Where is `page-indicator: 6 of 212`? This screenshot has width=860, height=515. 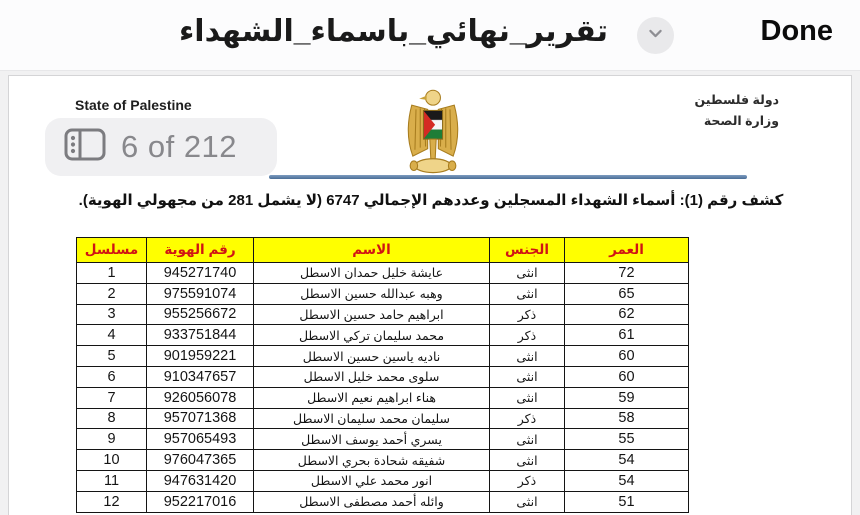
page-indicator: 6 of 212 is located at coordinates (161, 147).